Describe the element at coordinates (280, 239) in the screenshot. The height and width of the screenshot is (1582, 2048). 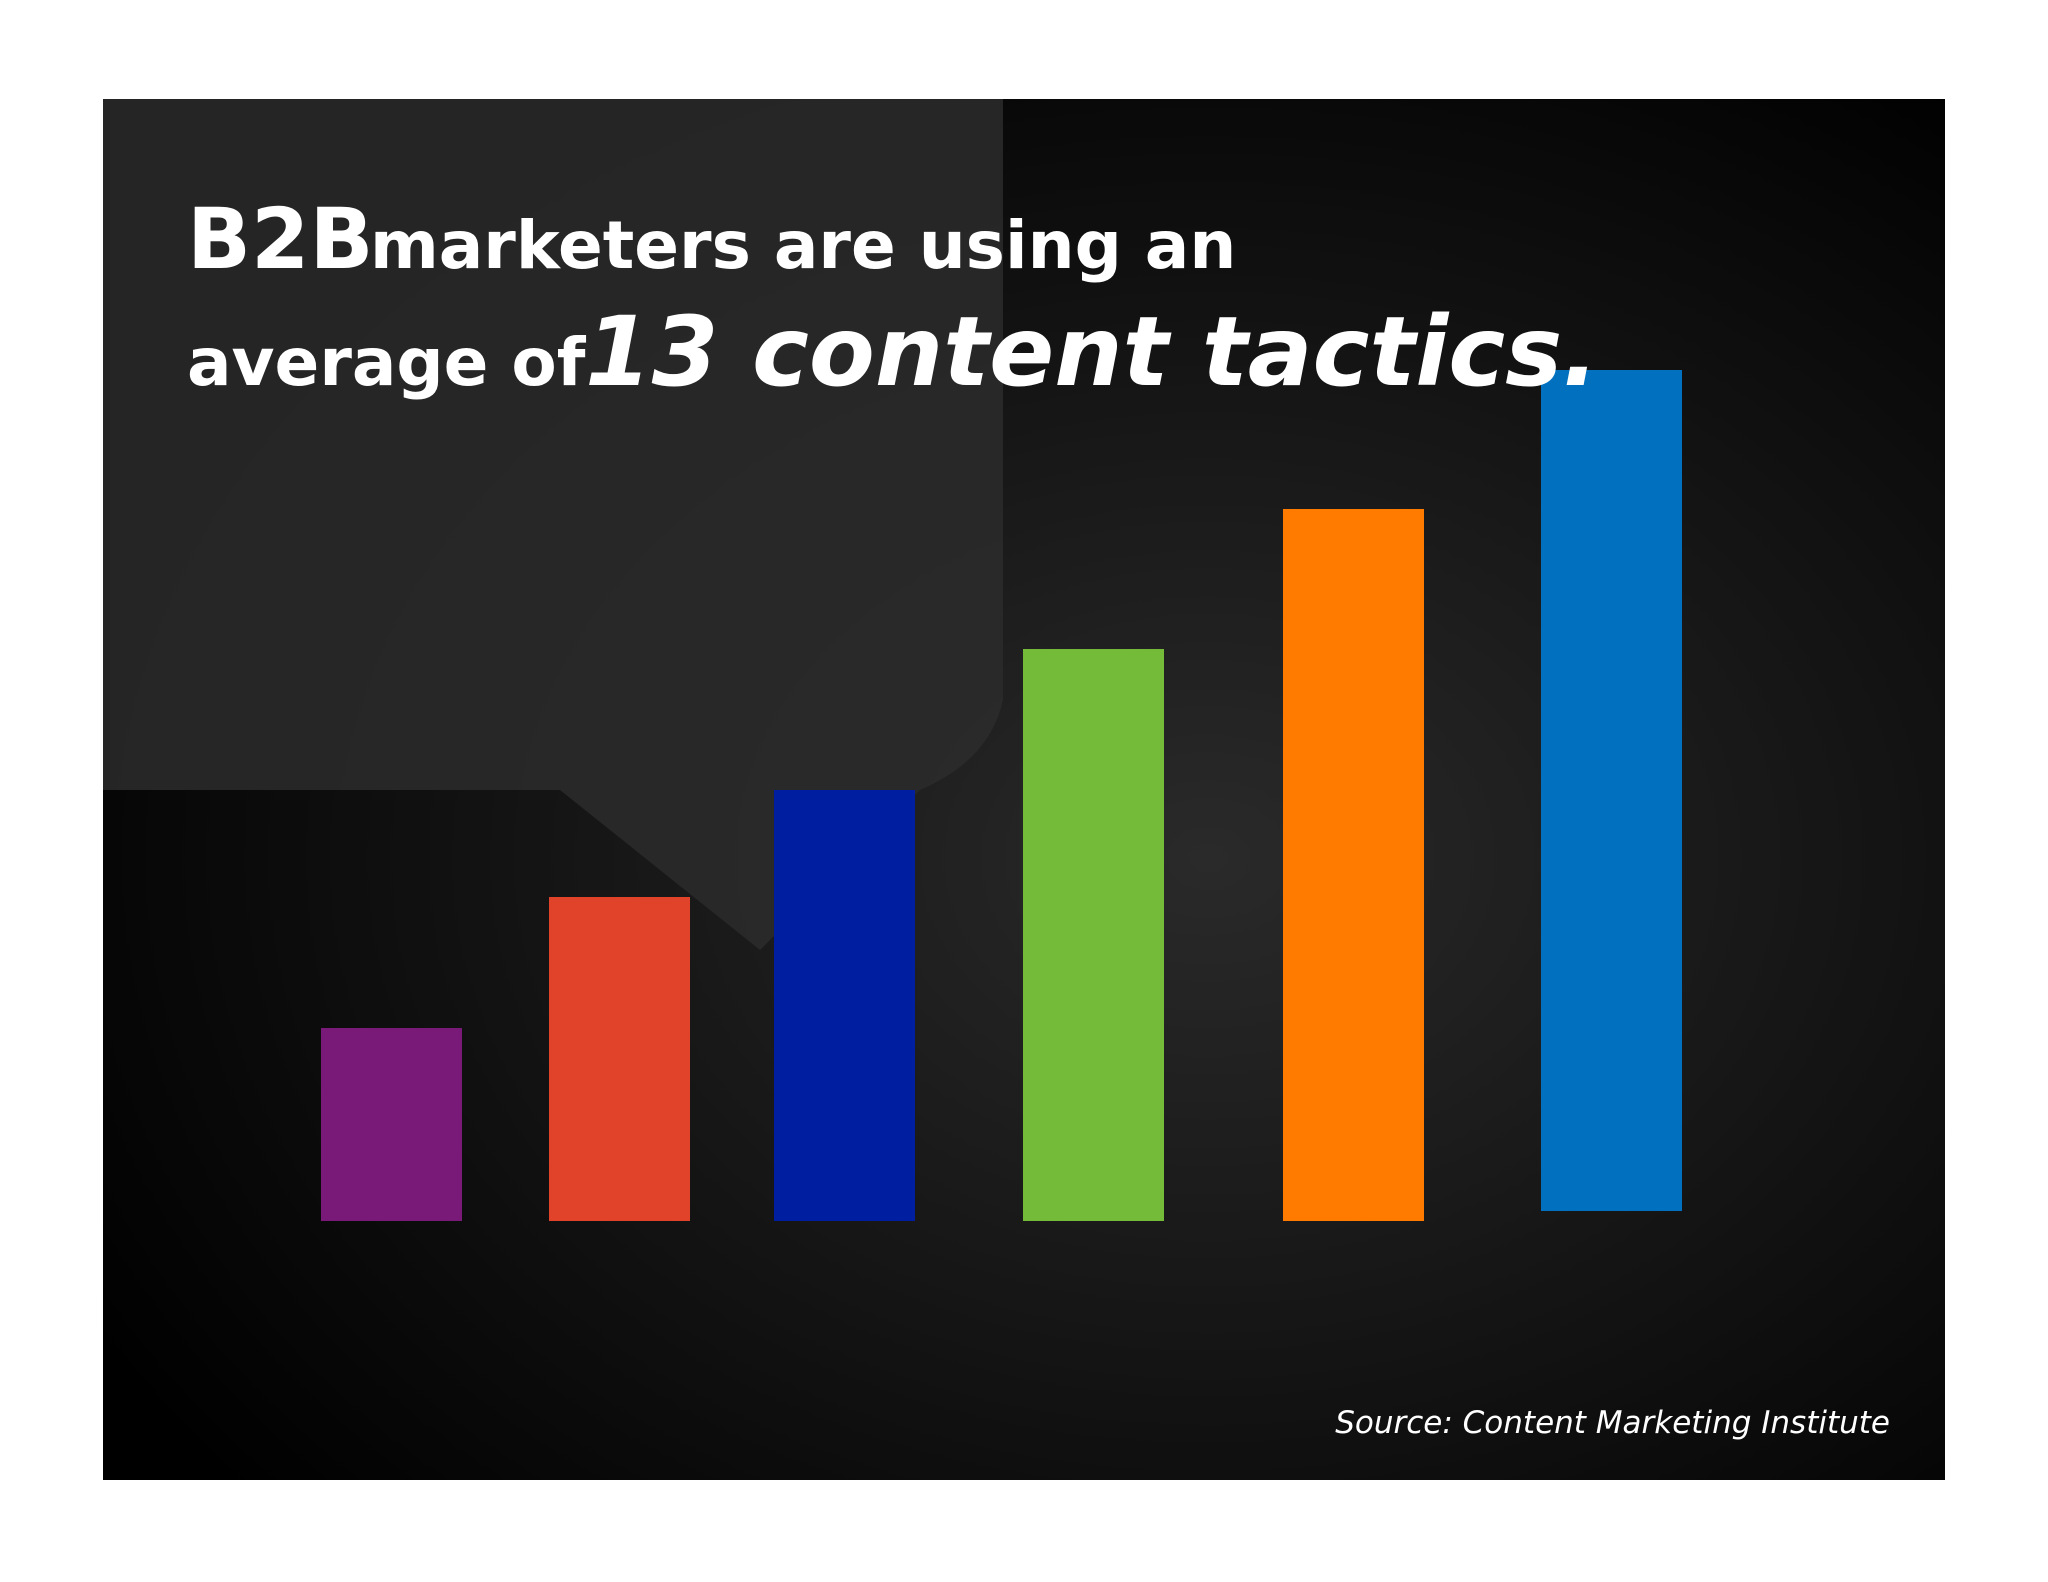
I see `title-emphasis: B2B` at that location.